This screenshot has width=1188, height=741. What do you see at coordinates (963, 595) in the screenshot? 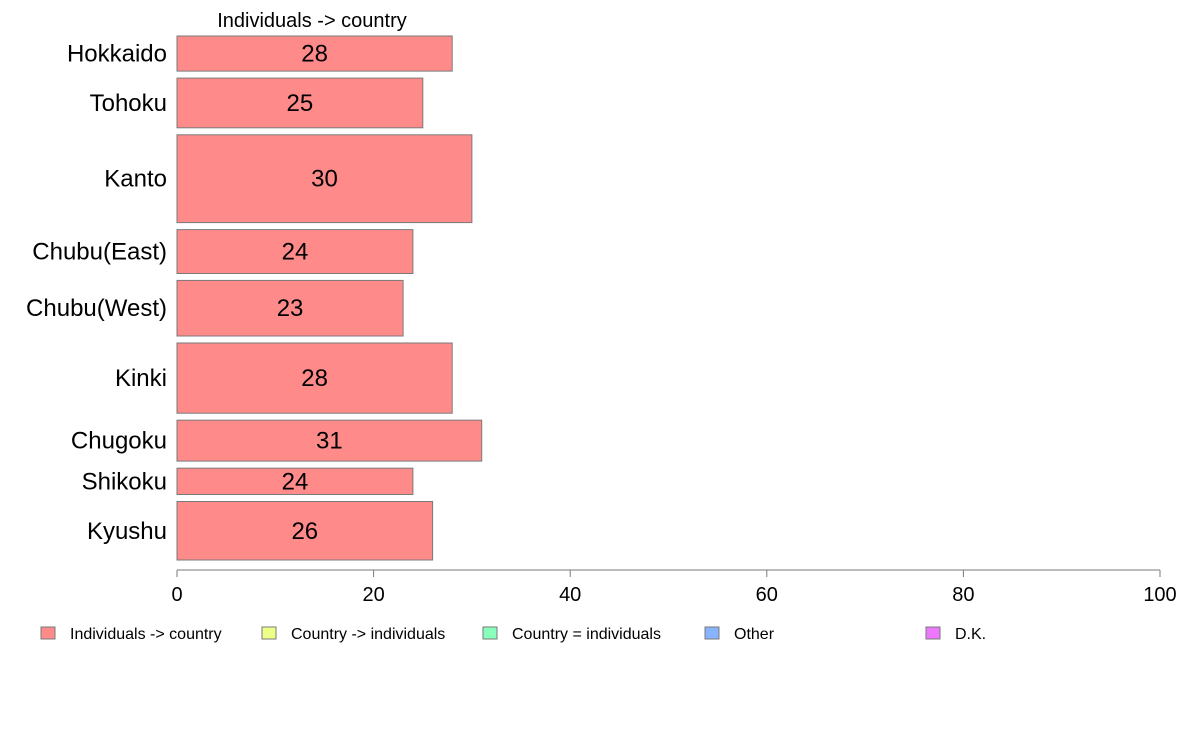
I see `x-tick-label: 80` at bounding box center [963, 595].